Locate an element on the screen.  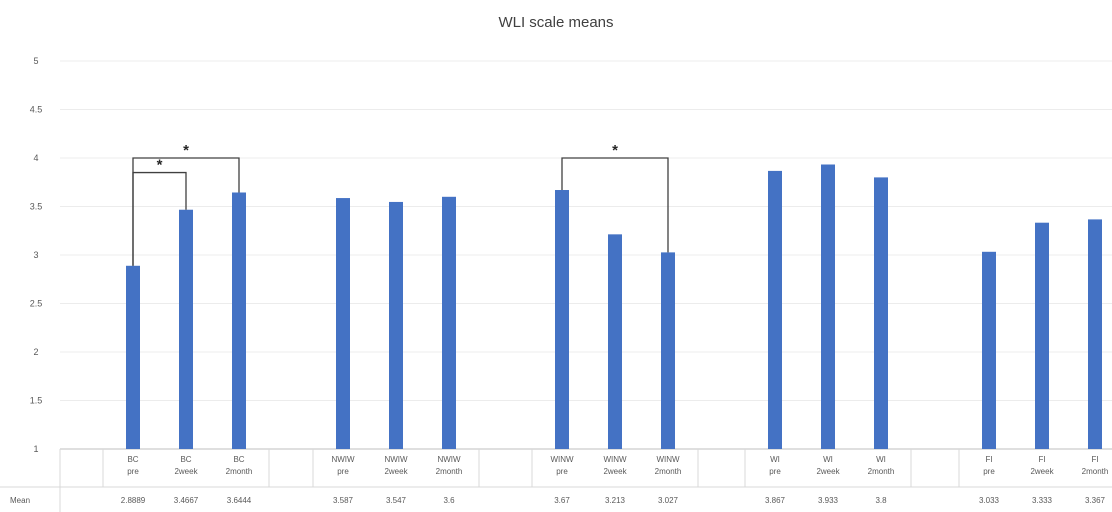
y-tick-label: 2.5 is located at coordinates (36, 304).